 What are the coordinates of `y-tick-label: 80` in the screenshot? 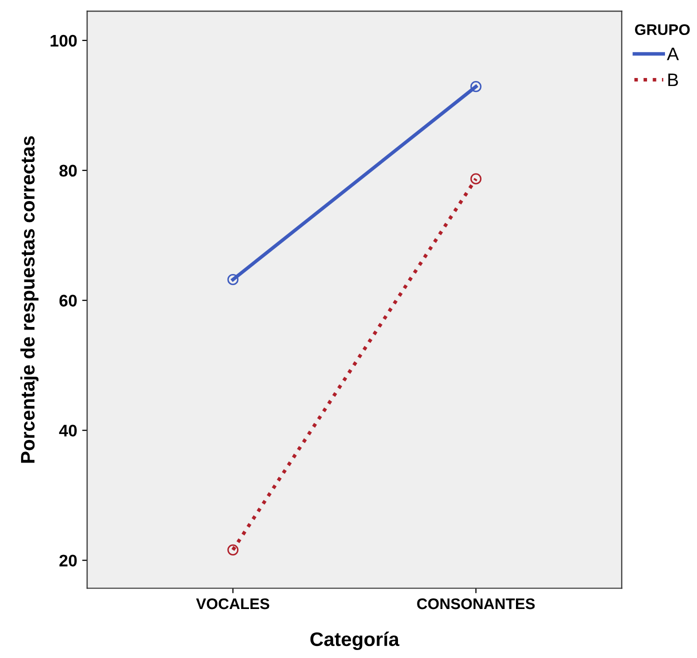 It's located at (68, 170).